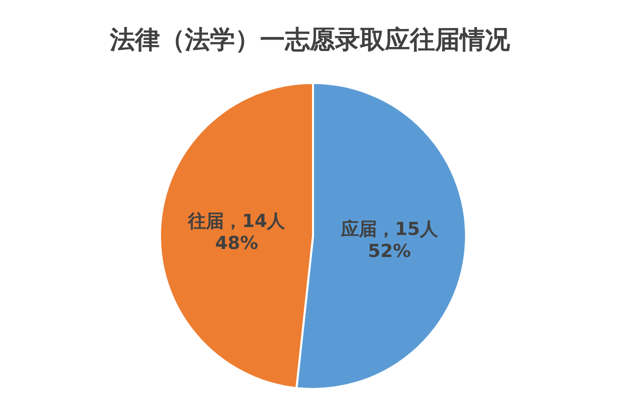 This screenshot has height=416, width=620. I want to click on chart-title: 法律（法学）一志愿录取应往届情况, so click(310, 39).